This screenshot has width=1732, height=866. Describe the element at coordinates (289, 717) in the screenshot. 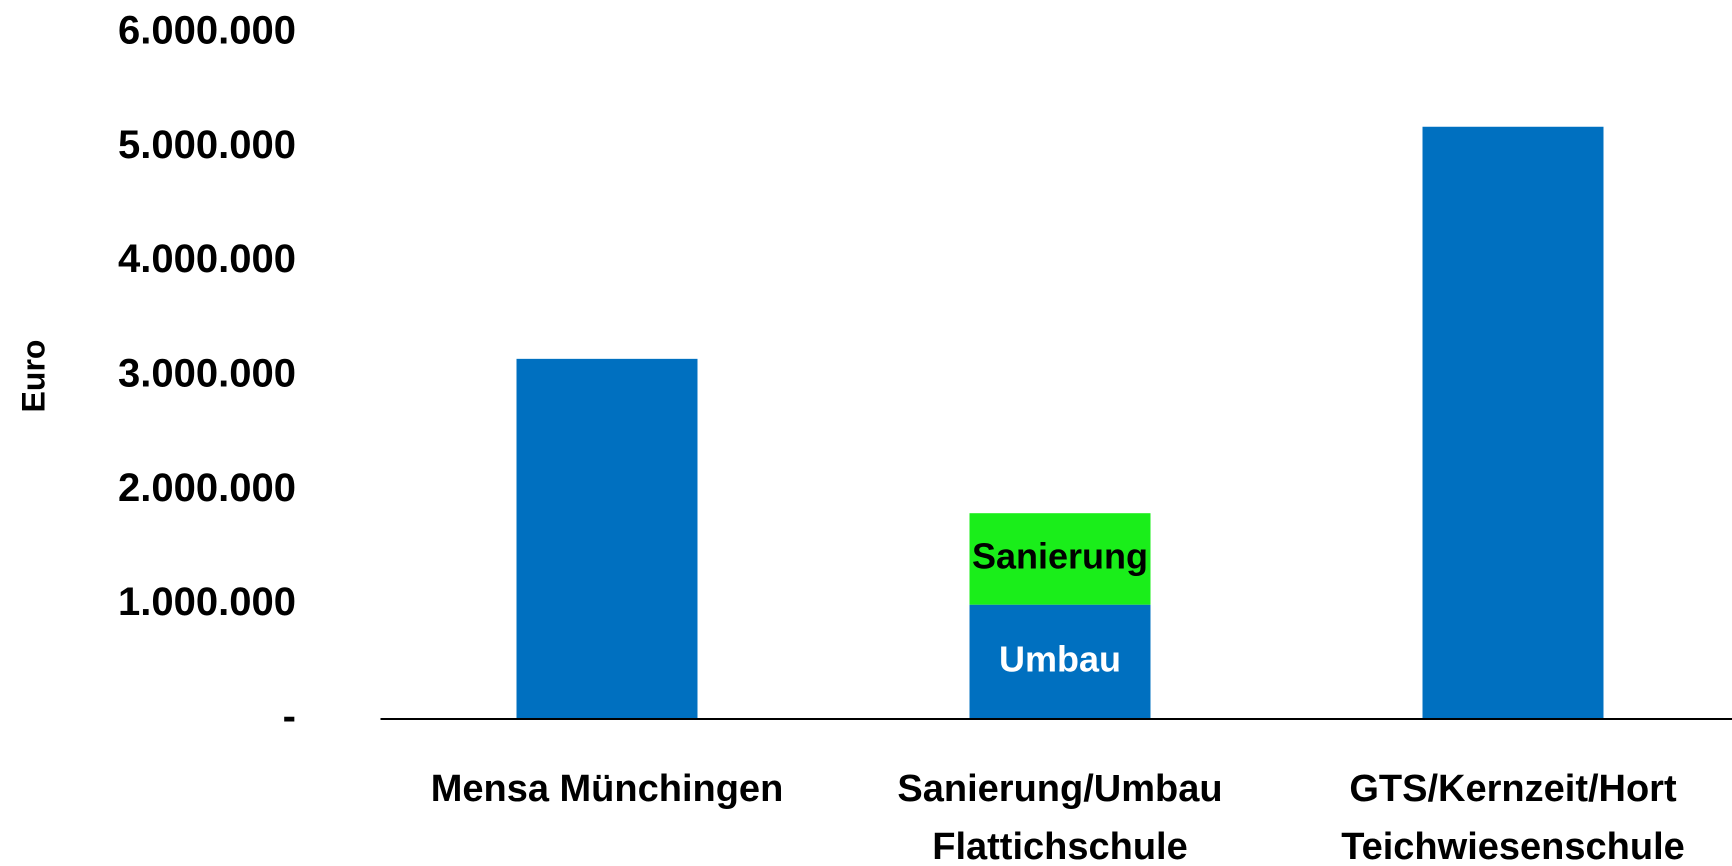

I see `y-tick-label: -` at that location.